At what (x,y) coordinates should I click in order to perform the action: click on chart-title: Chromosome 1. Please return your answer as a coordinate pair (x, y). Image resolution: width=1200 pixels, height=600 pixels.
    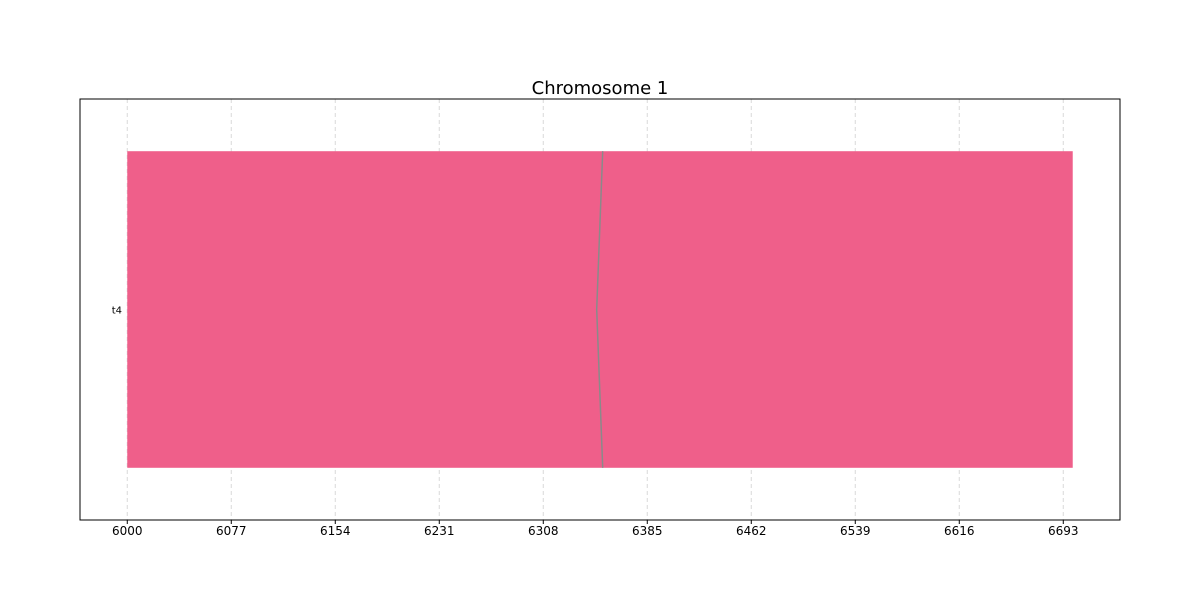
    Looking at the image, I should click on (600, 88).